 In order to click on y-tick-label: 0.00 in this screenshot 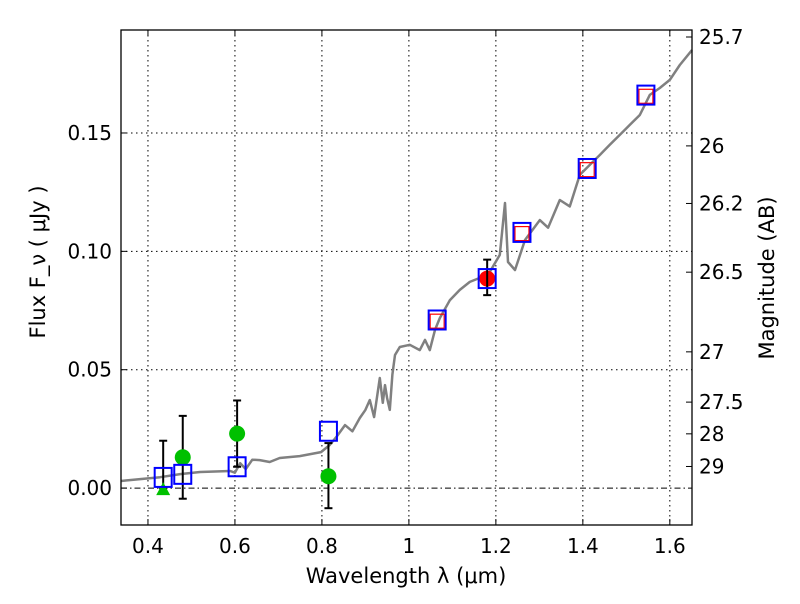, I will do `click(89, 488)`.